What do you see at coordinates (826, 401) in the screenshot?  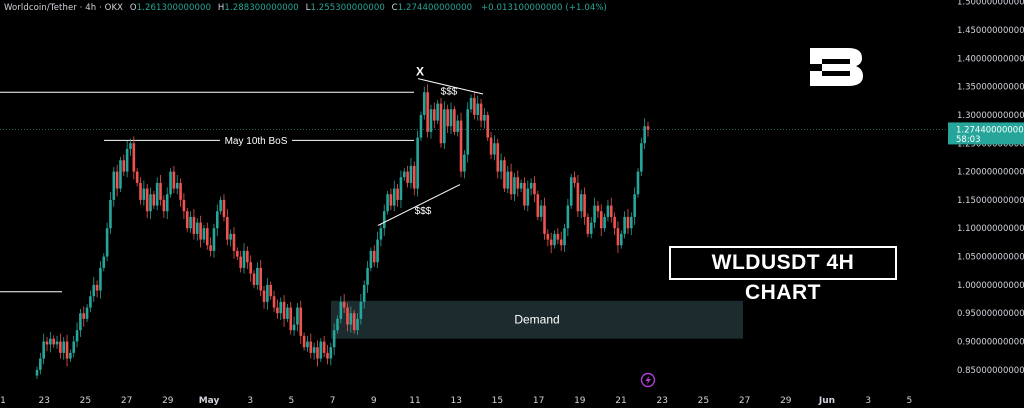 I see `x-tick-label: Jun` at bounding box center [826, 401].